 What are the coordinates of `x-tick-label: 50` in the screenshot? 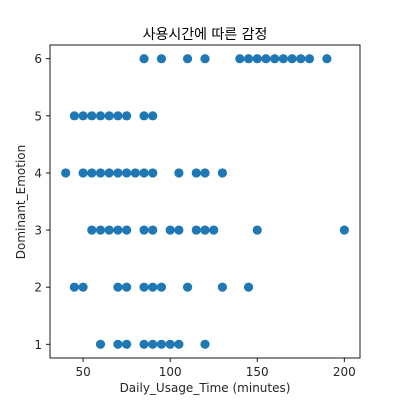 It's located at (82, 372).